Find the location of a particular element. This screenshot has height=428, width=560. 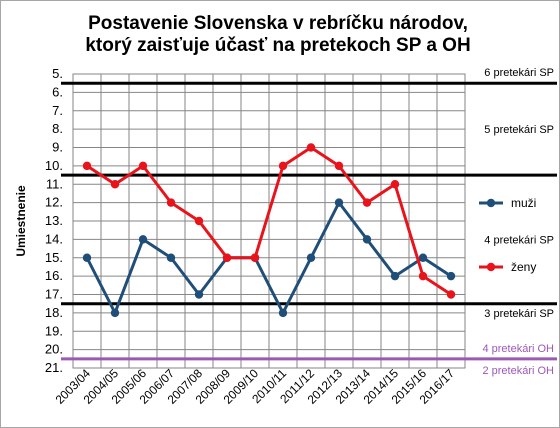

annotation-label: 6 pretekári SP is located at coordinates (519, 73).